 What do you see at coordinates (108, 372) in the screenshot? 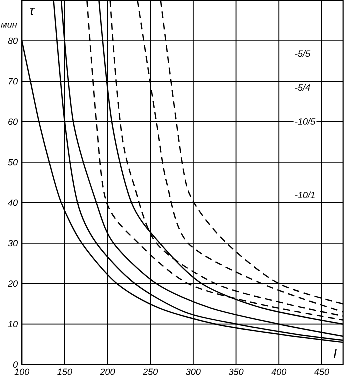
I see `x-tick-label: 200` at bounding box center [108, 372].